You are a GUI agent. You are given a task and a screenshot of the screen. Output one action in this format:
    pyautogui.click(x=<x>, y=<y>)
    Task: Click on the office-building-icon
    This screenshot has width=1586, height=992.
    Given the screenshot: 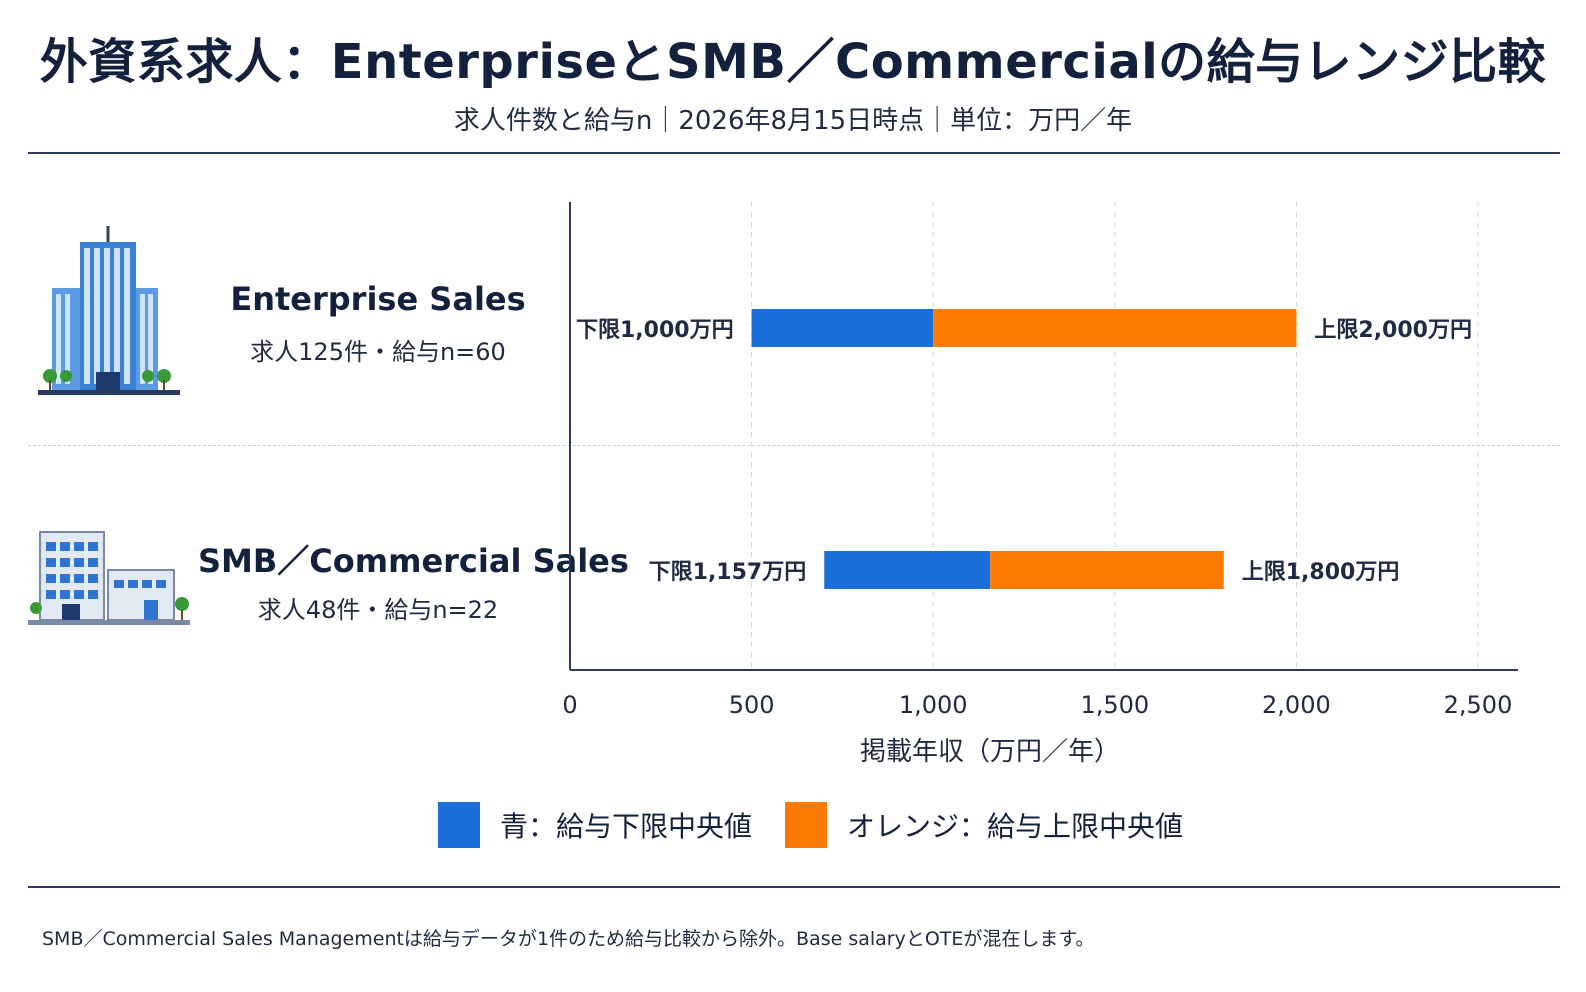 What is the action you would take?
    pyautogui.click(x=109, y=578)
    